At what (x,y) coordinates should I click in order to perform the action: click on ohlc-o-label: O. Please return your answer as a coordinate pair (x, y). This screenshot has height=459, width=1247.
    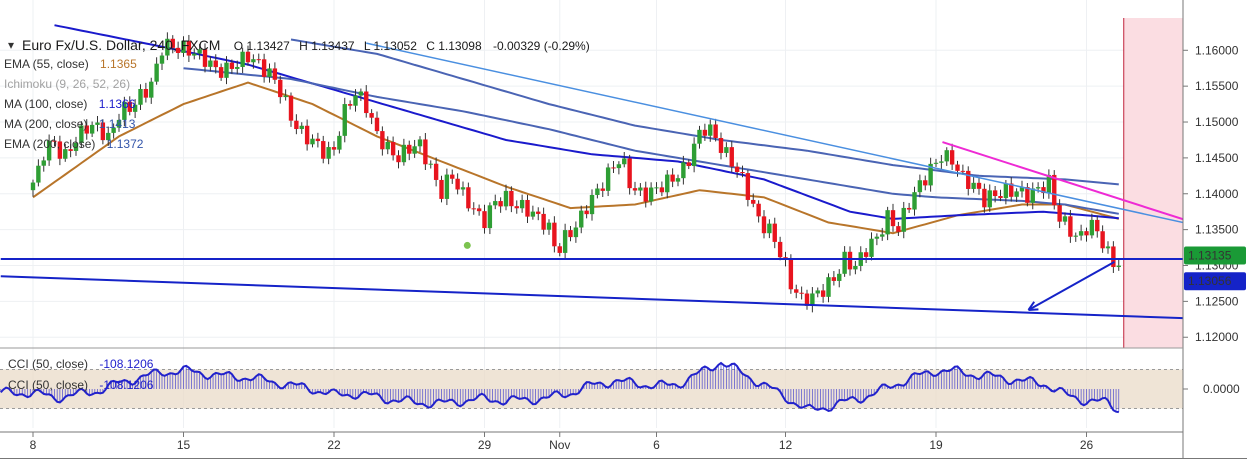
    Looking at the image, I should click on (238, 46).